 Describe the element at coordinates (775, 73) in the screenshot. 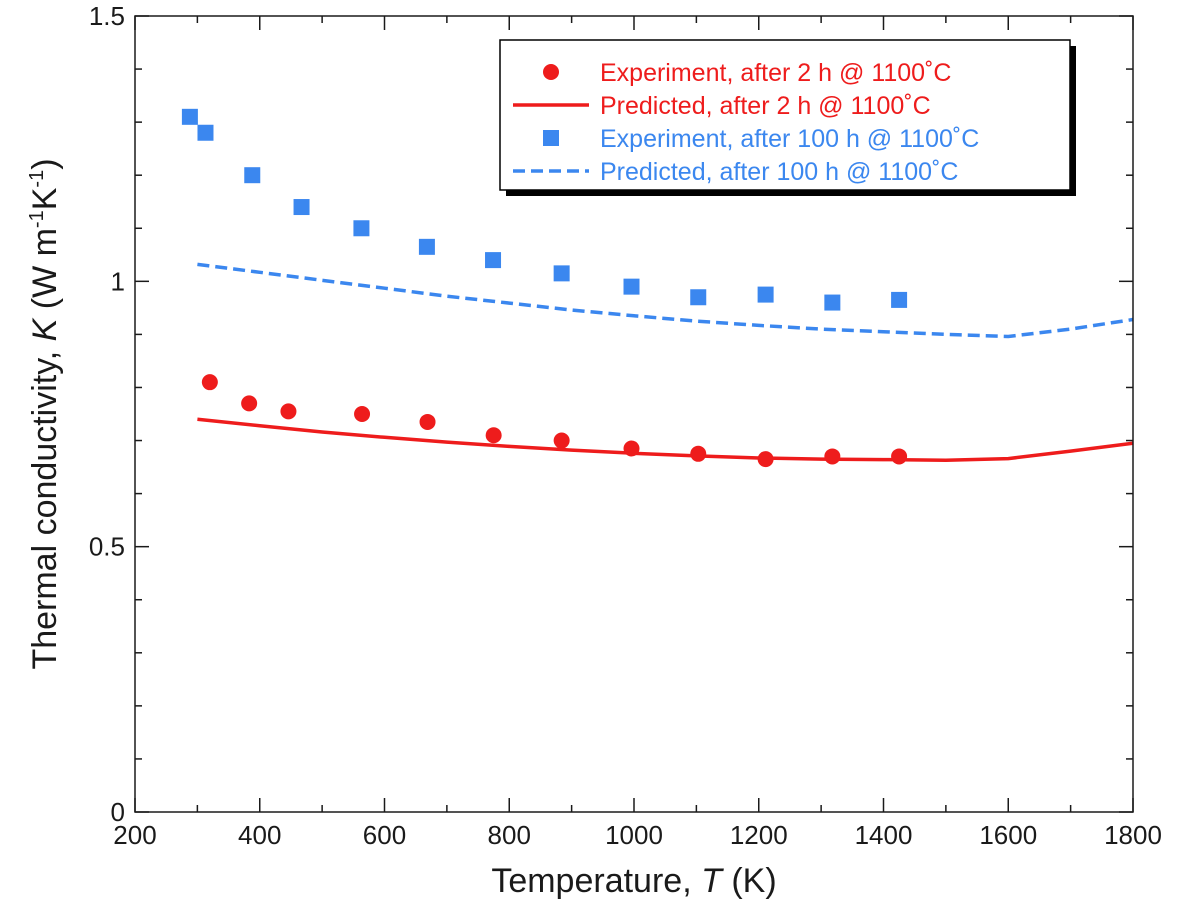

I see `legend-label: Experiment, after 2 h @ 1100˚C` at that location.